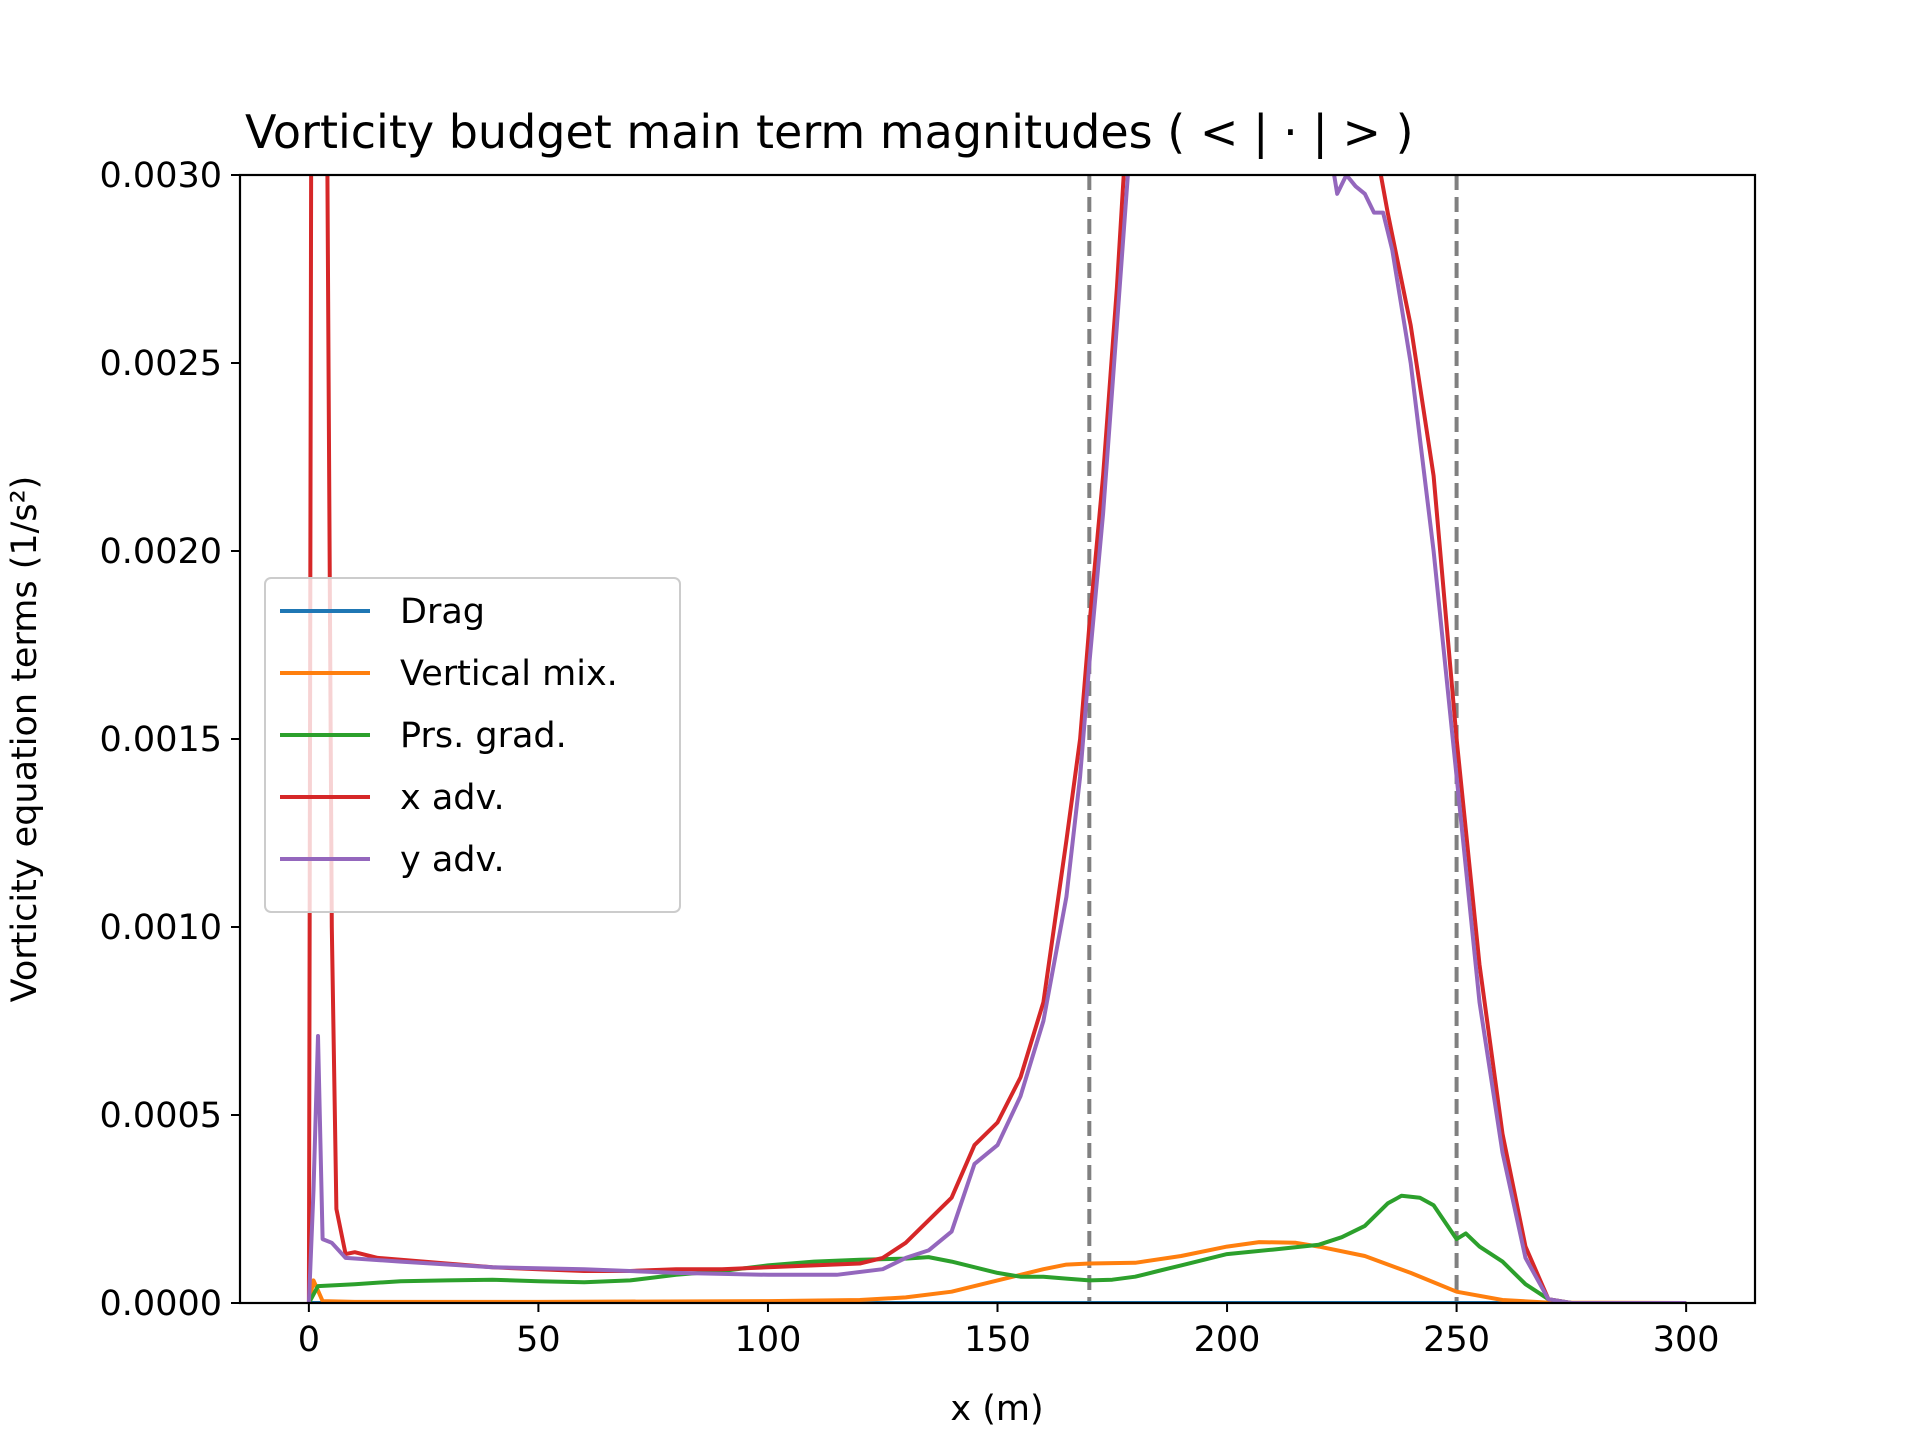 This screenshot has width=1920, height=1440. I want to click on legend-label: y adv., so click(452, 860).